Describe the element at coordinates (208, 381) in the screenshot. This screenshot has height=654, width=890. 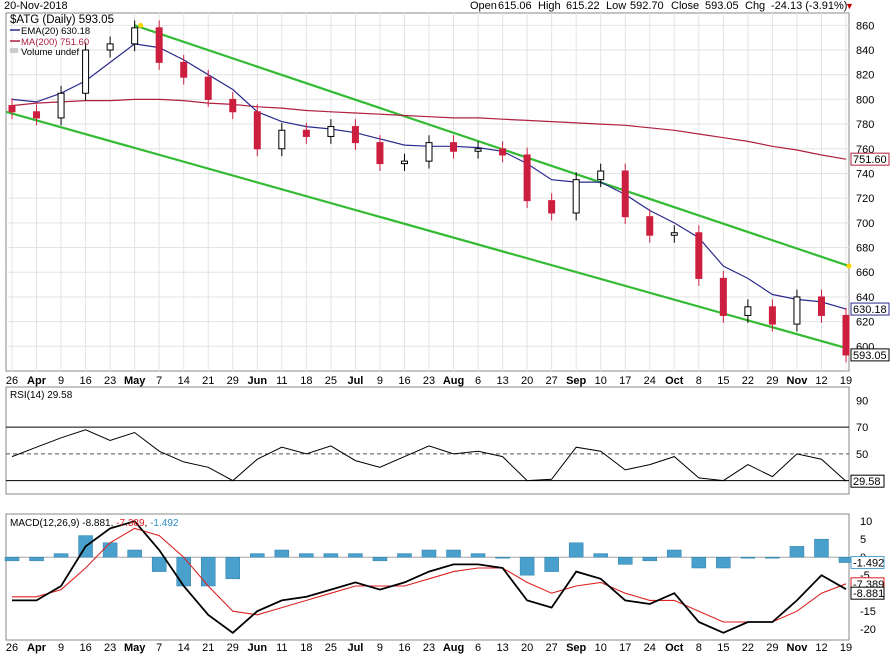
I see `x-tick-label: 21` at that location.